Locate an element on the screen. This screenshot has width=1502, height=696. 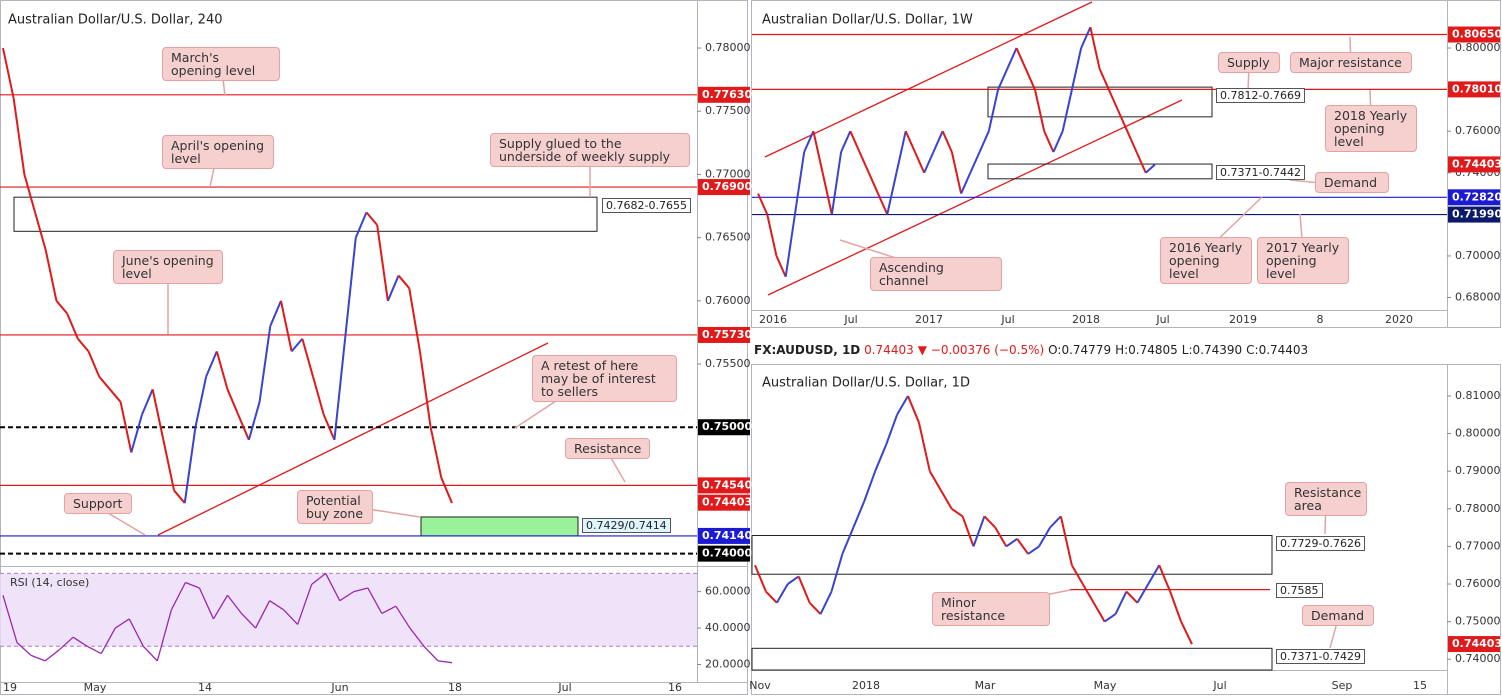
annotation: Potential buy zone is located at coordinates (335, 507).